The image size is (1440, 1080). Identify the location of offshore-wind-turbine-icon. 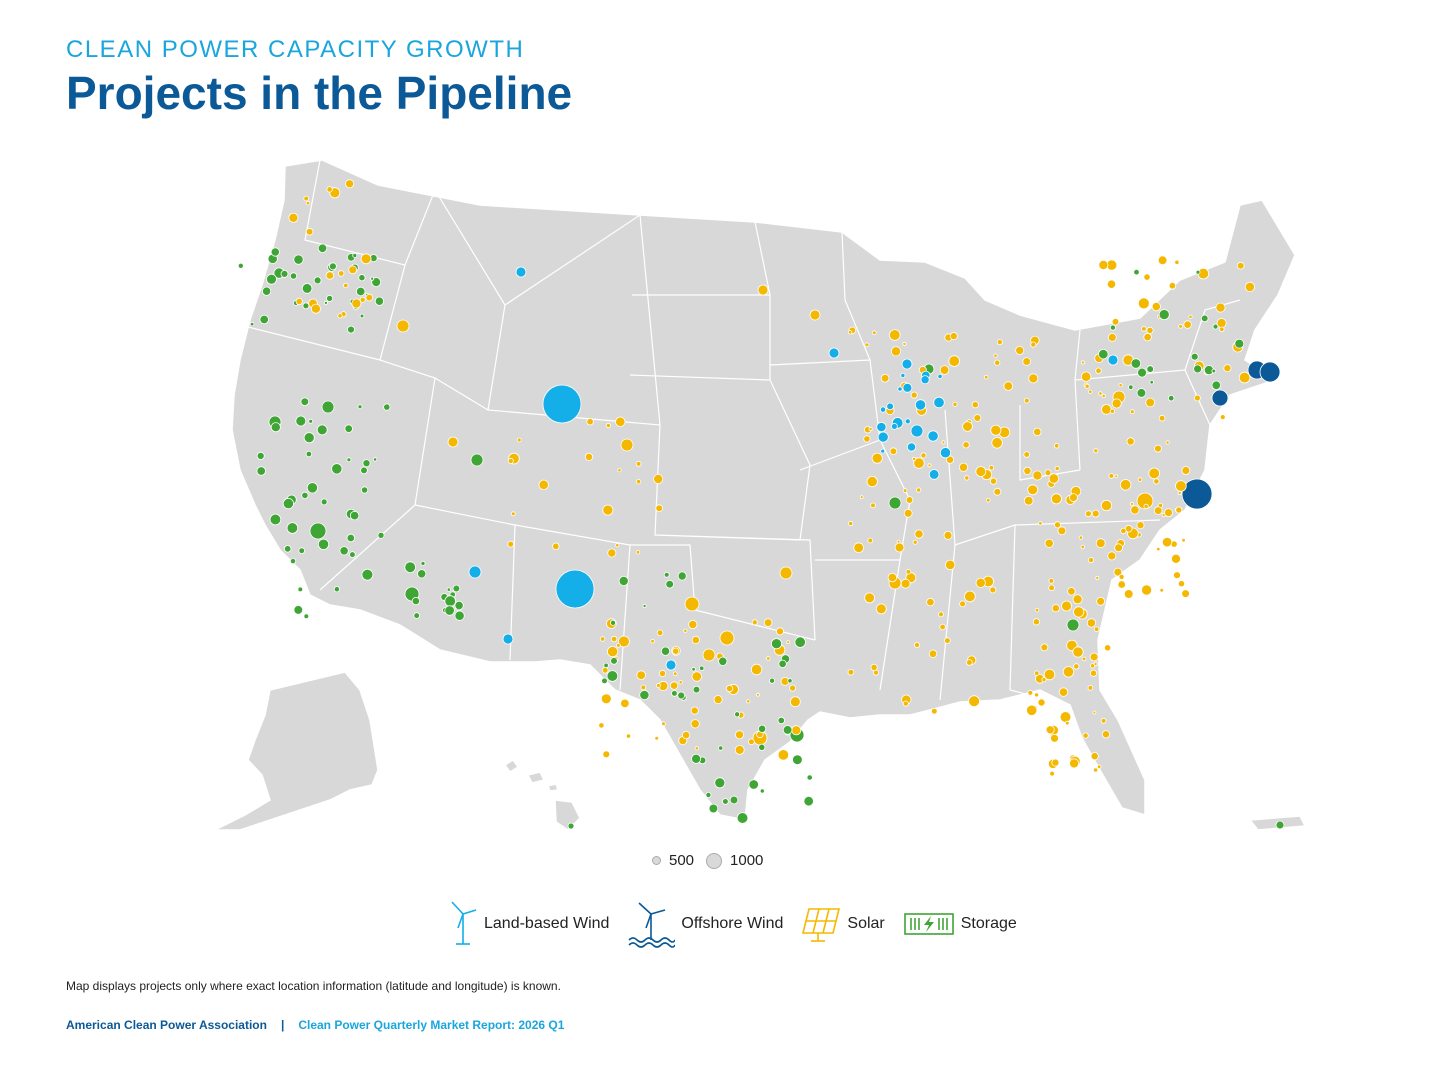
(652, 925).